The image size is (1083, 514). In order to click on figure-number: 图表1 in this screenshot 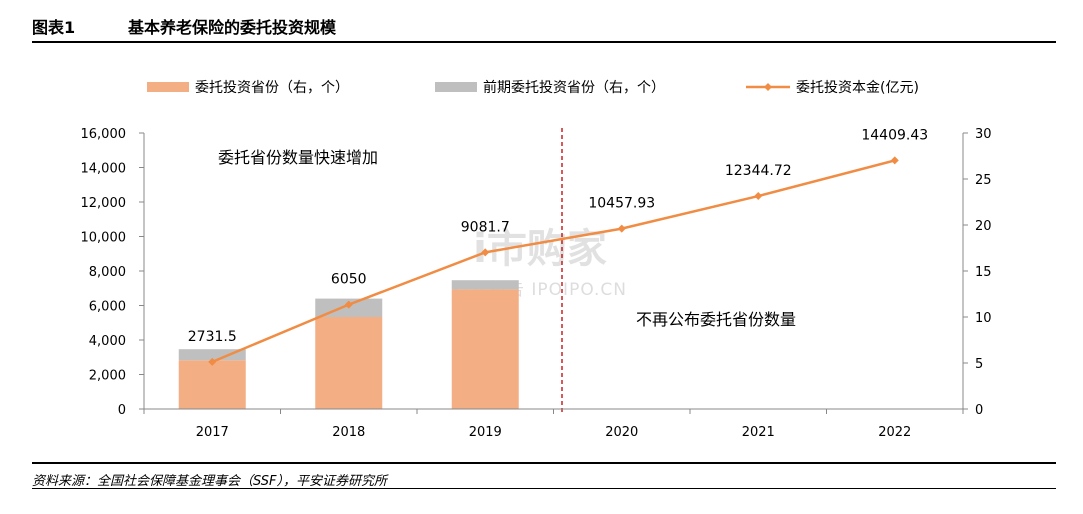, I will do `click(54, 27)`.